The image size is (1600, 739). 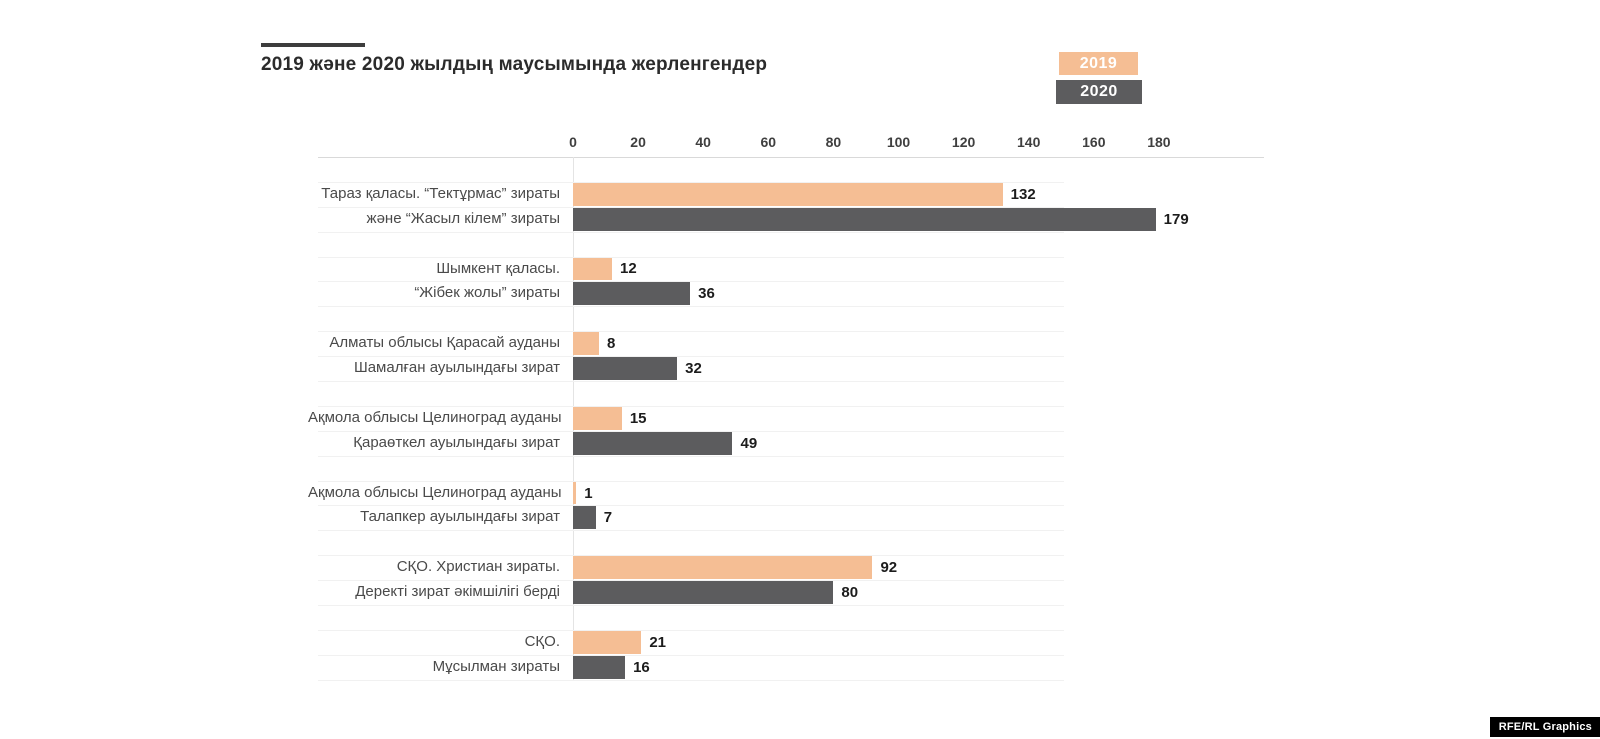 What do you see at coordinates (1544, 727) in the screenshot?
I see `credit-badge: RFE/RL Graphics` at bounding box center [1544, 727].